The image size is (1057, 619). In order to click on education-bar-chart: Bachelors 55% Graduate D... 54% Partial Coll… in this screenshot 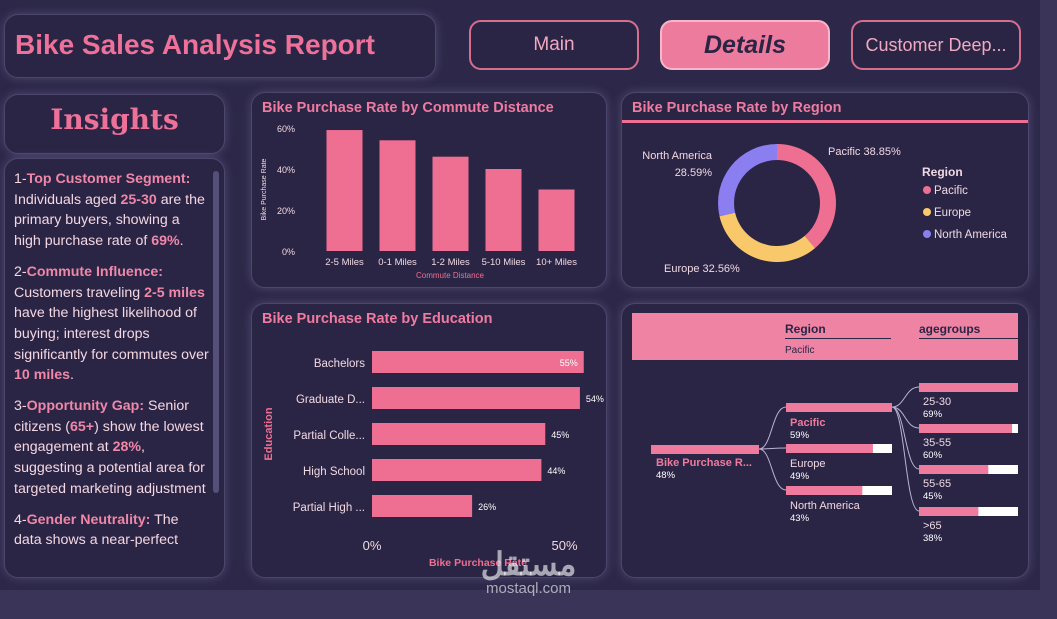, I will do `click(433, 460)`.